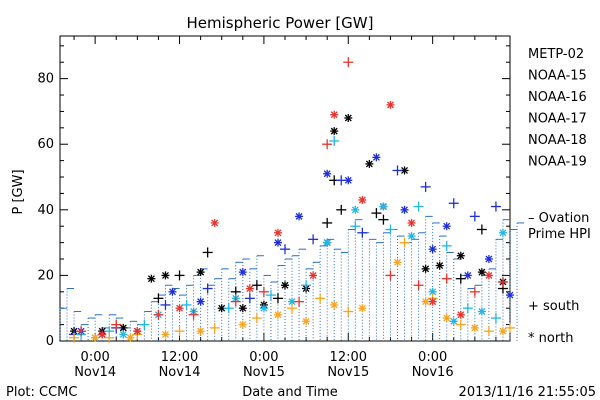  I want to click on y-tick-label: 60, so click(45, 144).